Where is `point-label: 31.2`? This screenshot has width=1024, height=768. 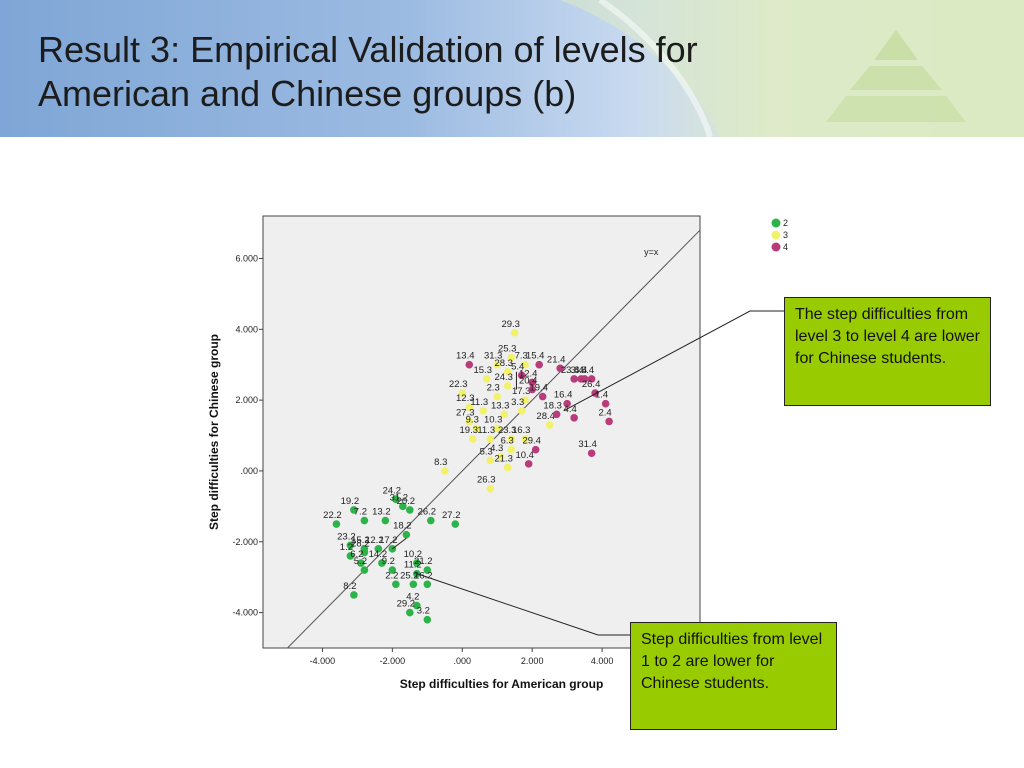 point-label: 31.2 is located at coordinates (399, 497).